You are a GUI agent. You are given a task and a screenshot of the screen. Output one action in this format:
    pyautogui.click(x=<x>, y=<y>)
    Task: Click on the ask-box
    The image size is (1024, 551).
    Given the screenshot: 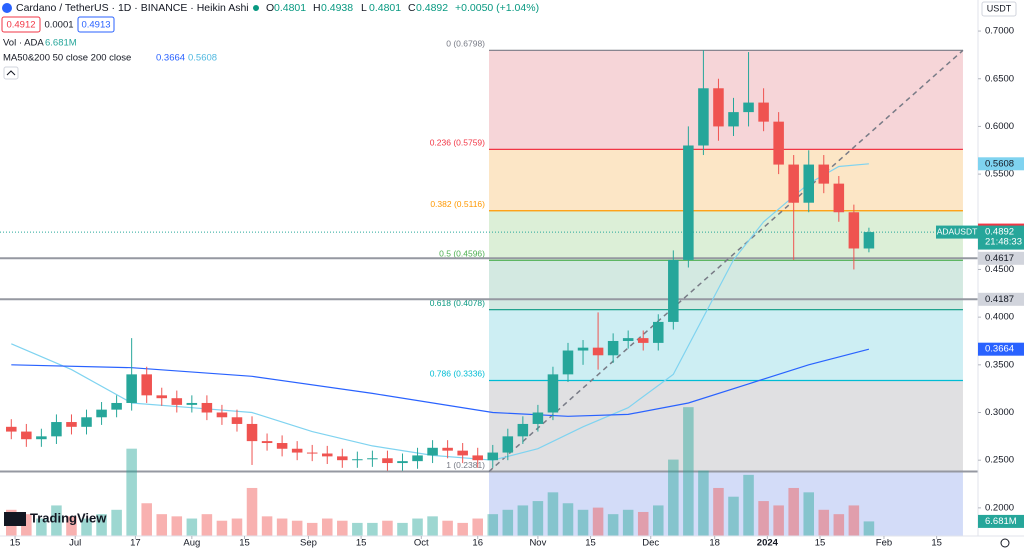 What is the action you would take?
    pyautogui.click(x=96, y=24)
    